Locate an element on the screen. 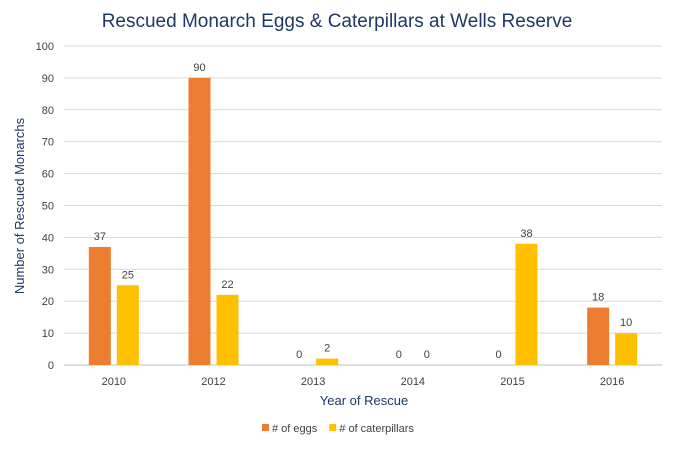 The image size is (675, 450). y-tick-label: 100 is located at coordinates (45, 47).